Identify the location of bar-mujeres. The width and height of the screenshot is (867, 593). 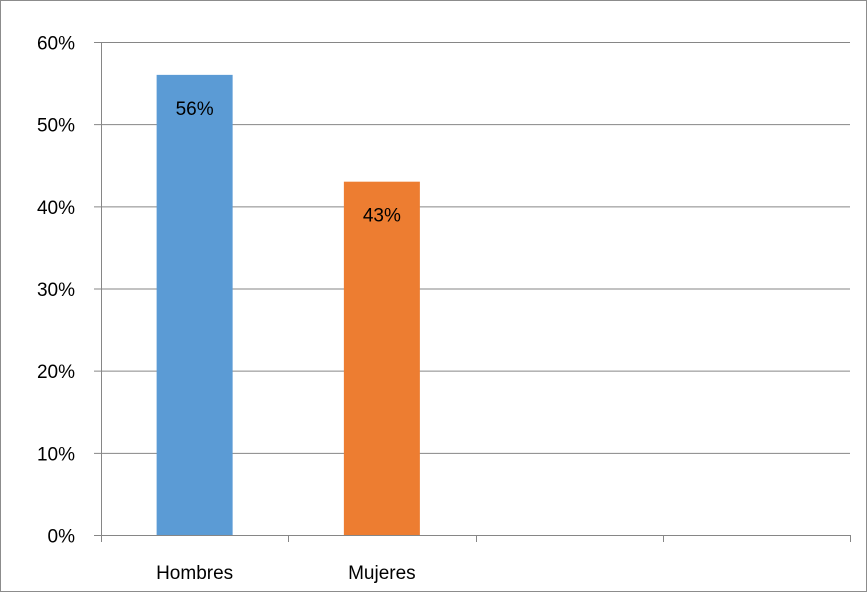
(381, 358).